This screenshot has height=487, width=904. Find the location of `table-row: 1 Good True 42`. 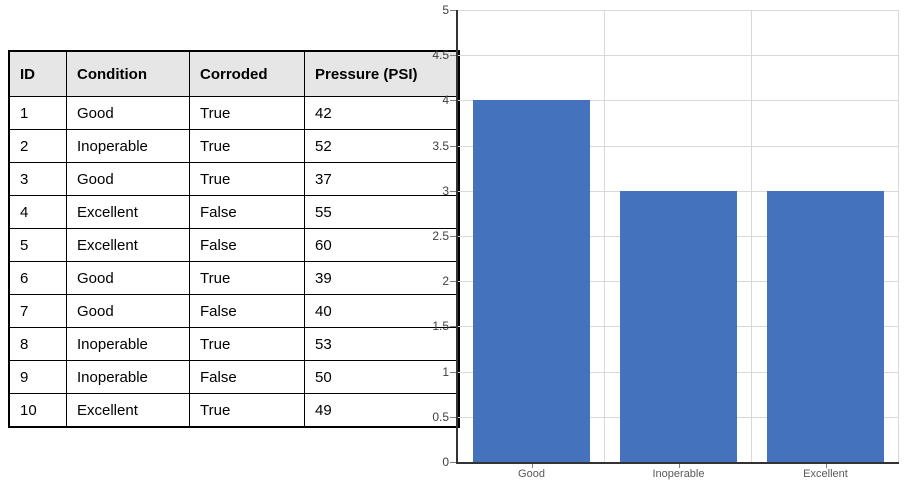

table-row: 1 Good True 42 is located at coordinates (234, 113).